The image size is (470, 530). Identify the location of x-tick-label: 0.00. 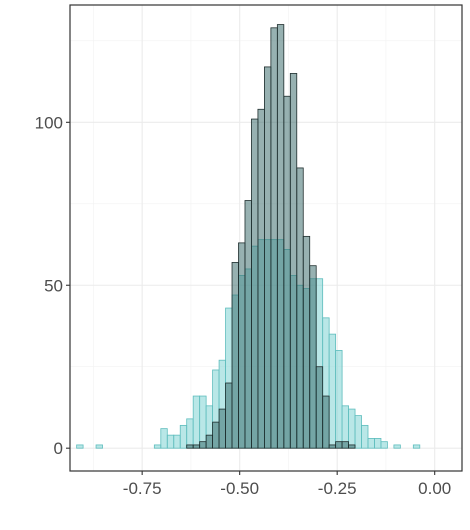
(434, 488).